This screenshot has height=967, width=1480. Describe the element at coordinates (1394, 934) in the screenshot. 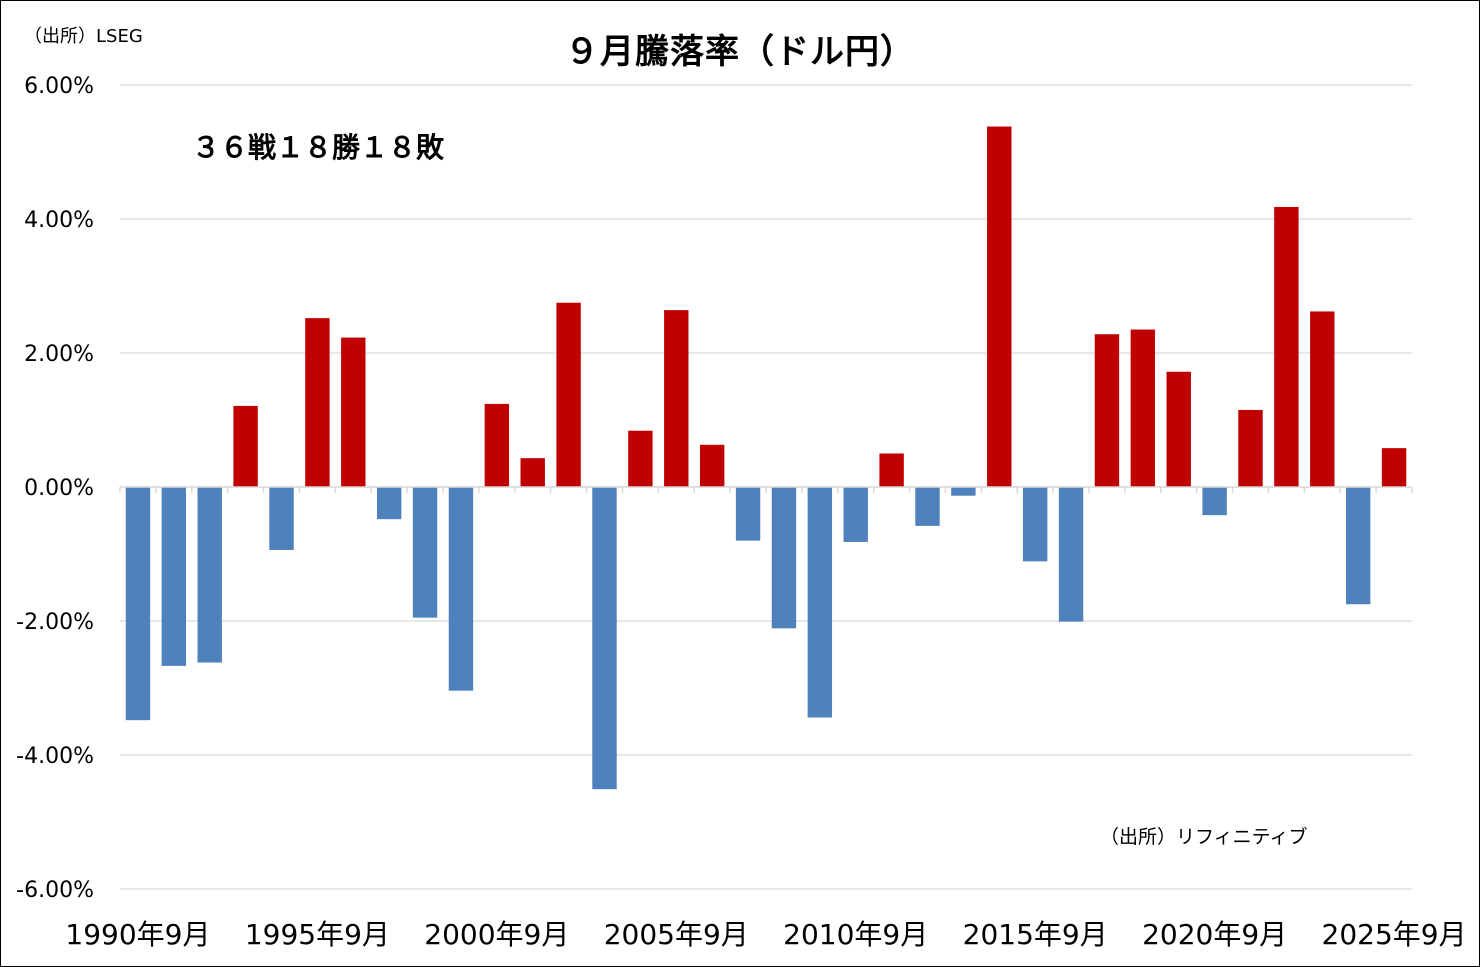

I see `x-tick-label: 2025年9月` at that location.